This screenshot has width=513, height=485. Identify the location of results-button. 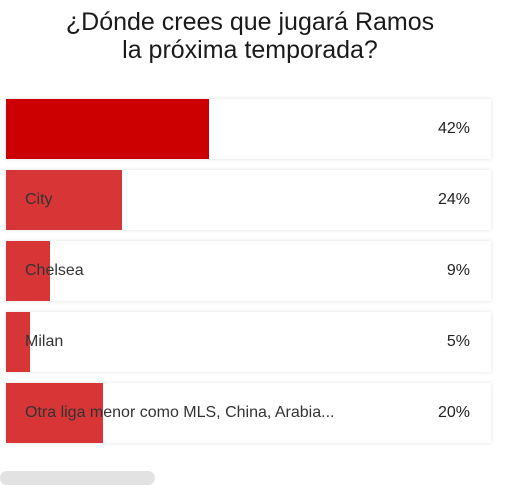
(77, 478).